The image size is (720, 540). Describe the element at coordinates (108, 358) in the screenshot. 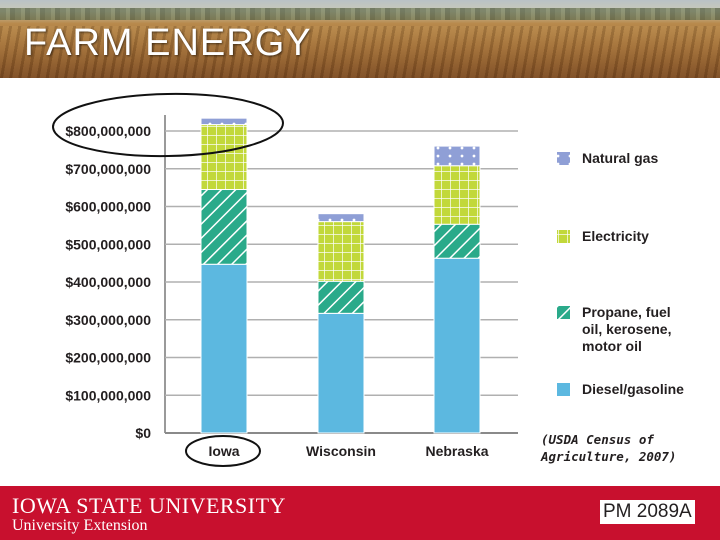

I see `y-tick-label: $200,000,000` at that location.